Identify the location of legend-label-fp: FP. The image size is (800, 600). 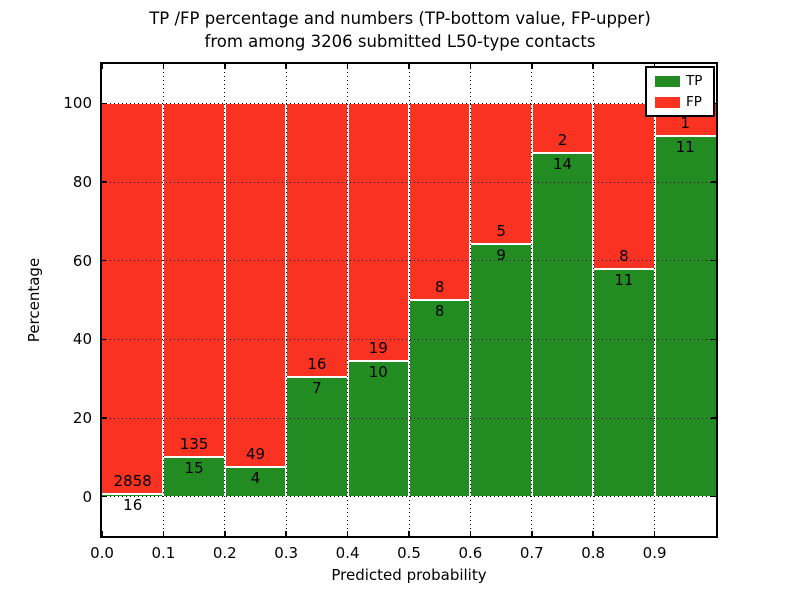
(694, 102).